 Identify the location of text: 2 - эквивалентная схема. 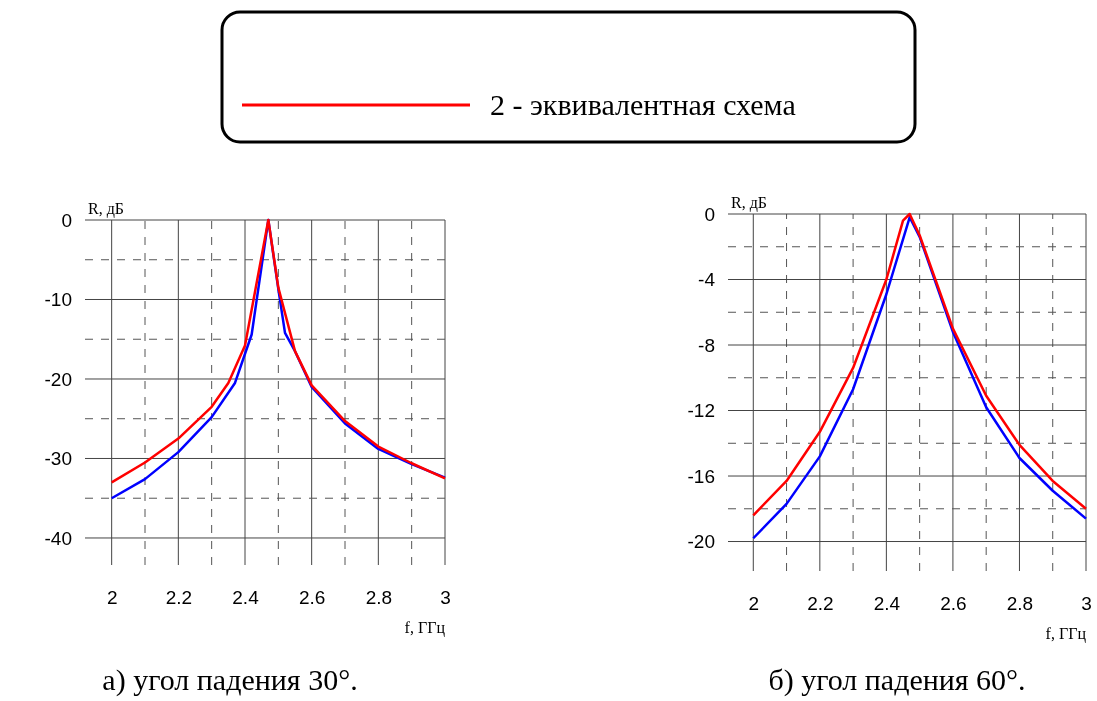
(643, 104).